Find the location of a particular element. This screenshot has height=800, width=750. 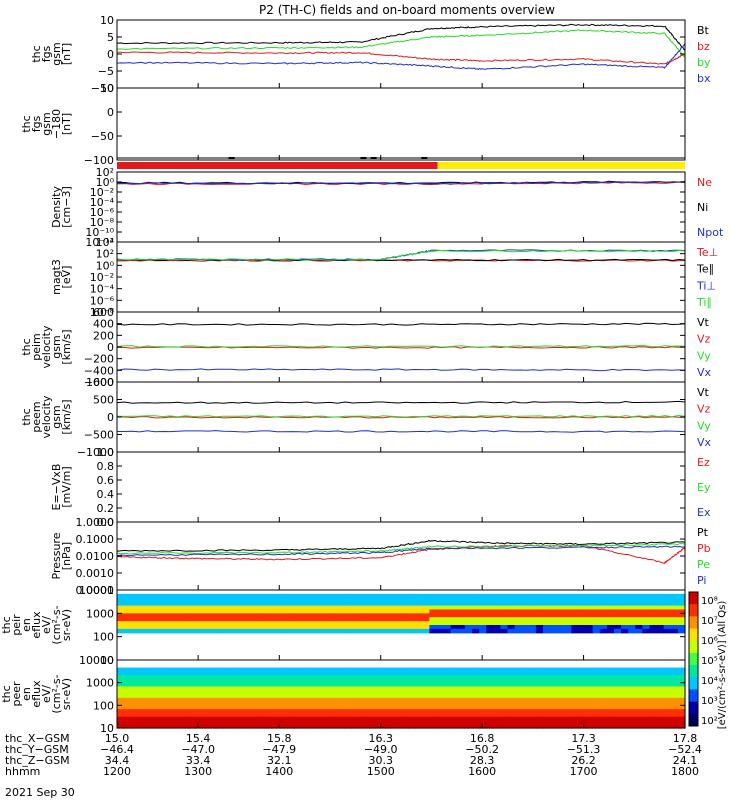

y-axis-label: thc is located at coordinates (26, 416).